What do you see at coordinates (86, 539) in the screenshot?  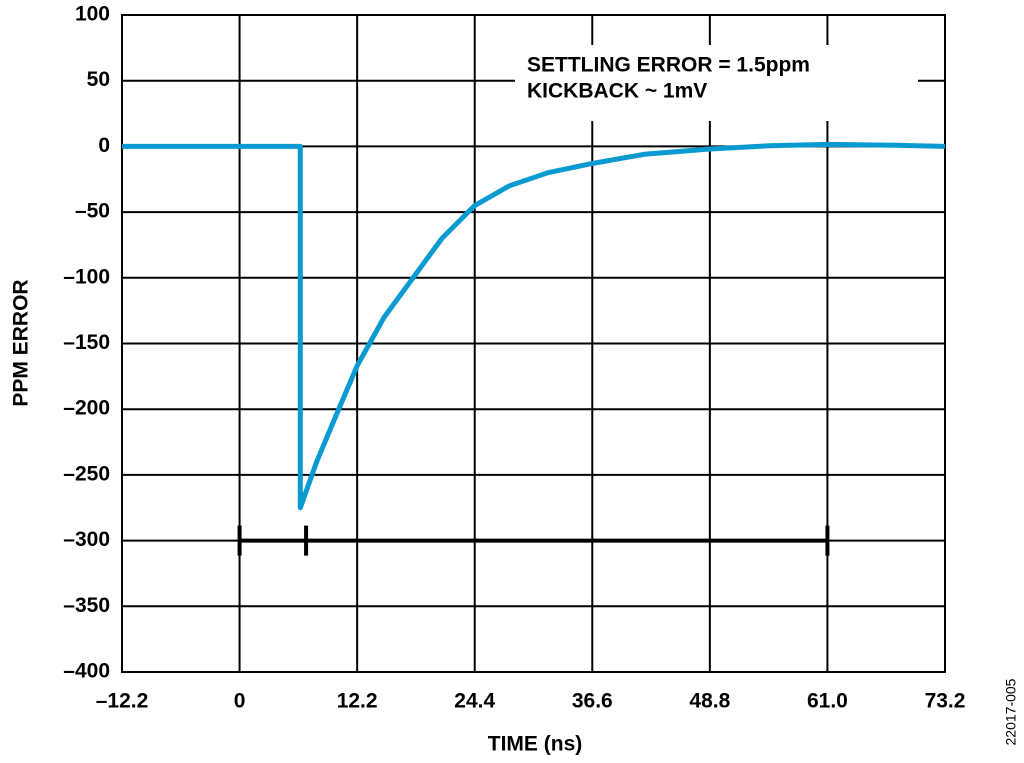 I see `y-tick-label: –300` at bounding box center [86, 539].